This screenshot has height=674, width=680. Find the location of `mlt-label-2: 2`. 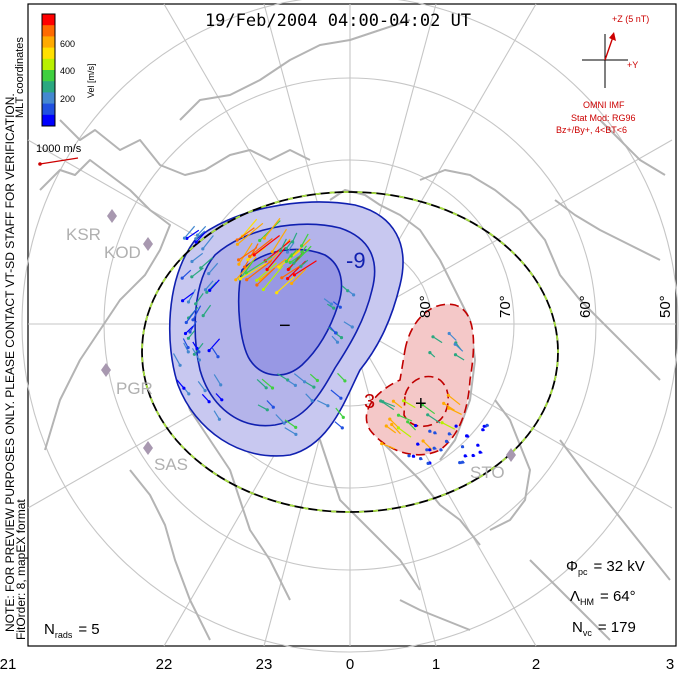

mlt-label-2: 2 is located at coordinates (536, 664).